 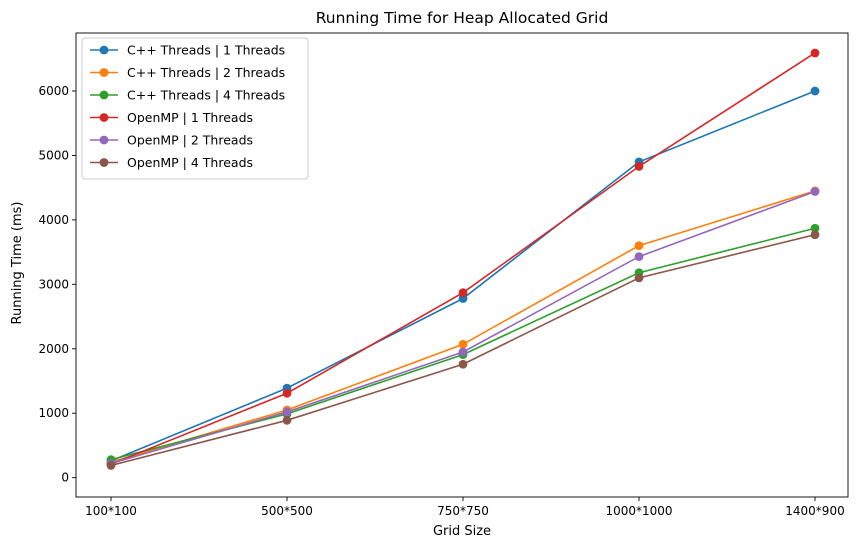 What do you see at coordinates (190, 140) in the screenshot?
I see `legend-label: OpenMP | 2 Threads` at bounding box center [190, 140].